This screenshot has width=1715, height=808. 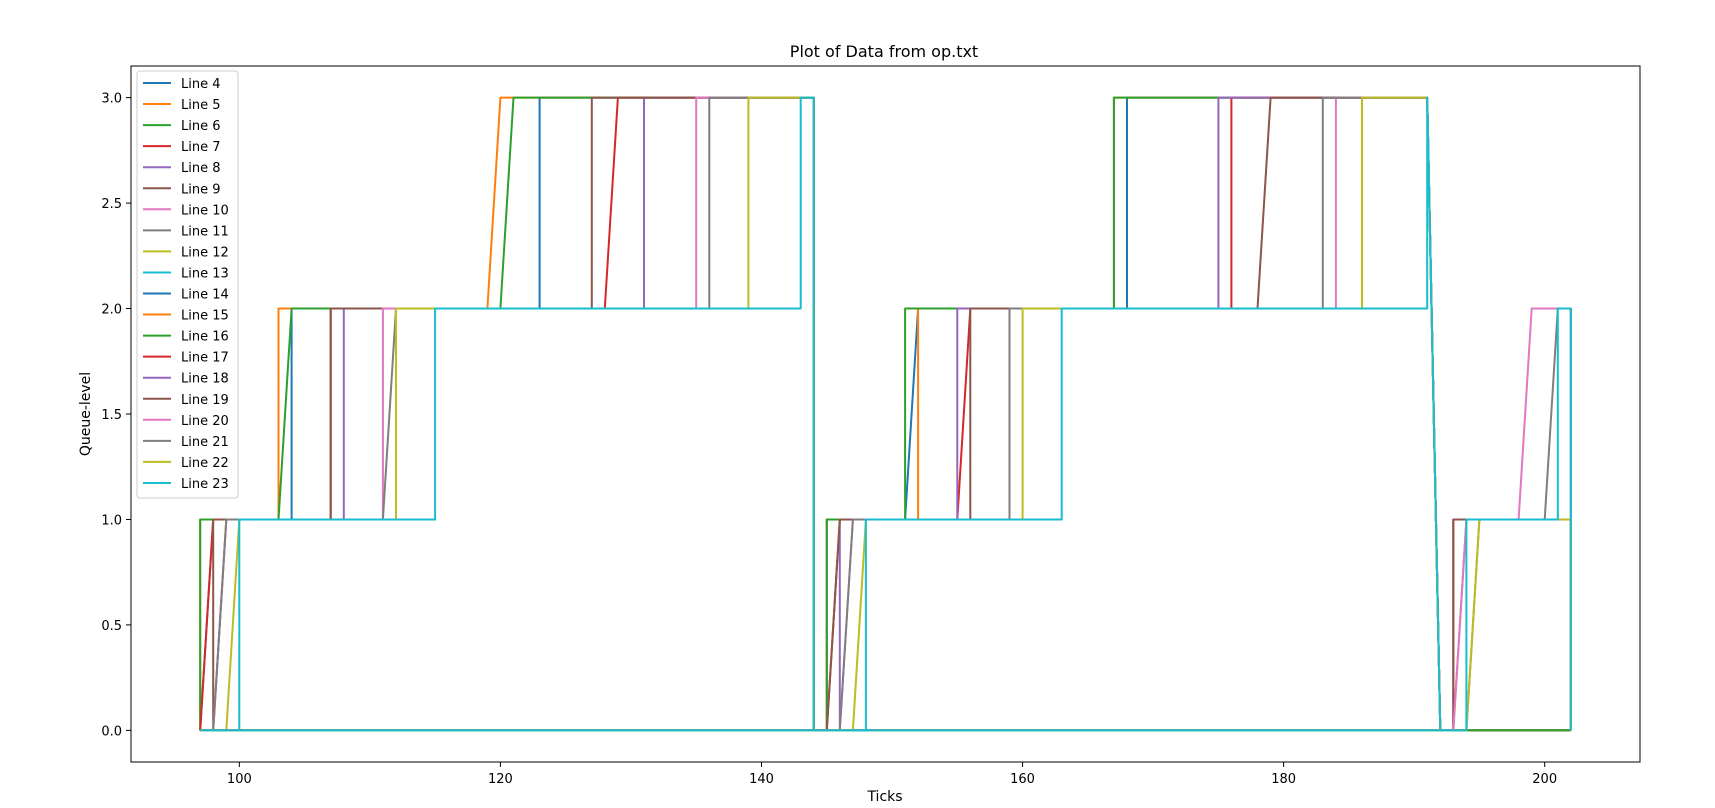 What do you see at coordinates (201, 126) in the screenshot?
I see `legend-label: Line 6` at bounding box center [201, 126].